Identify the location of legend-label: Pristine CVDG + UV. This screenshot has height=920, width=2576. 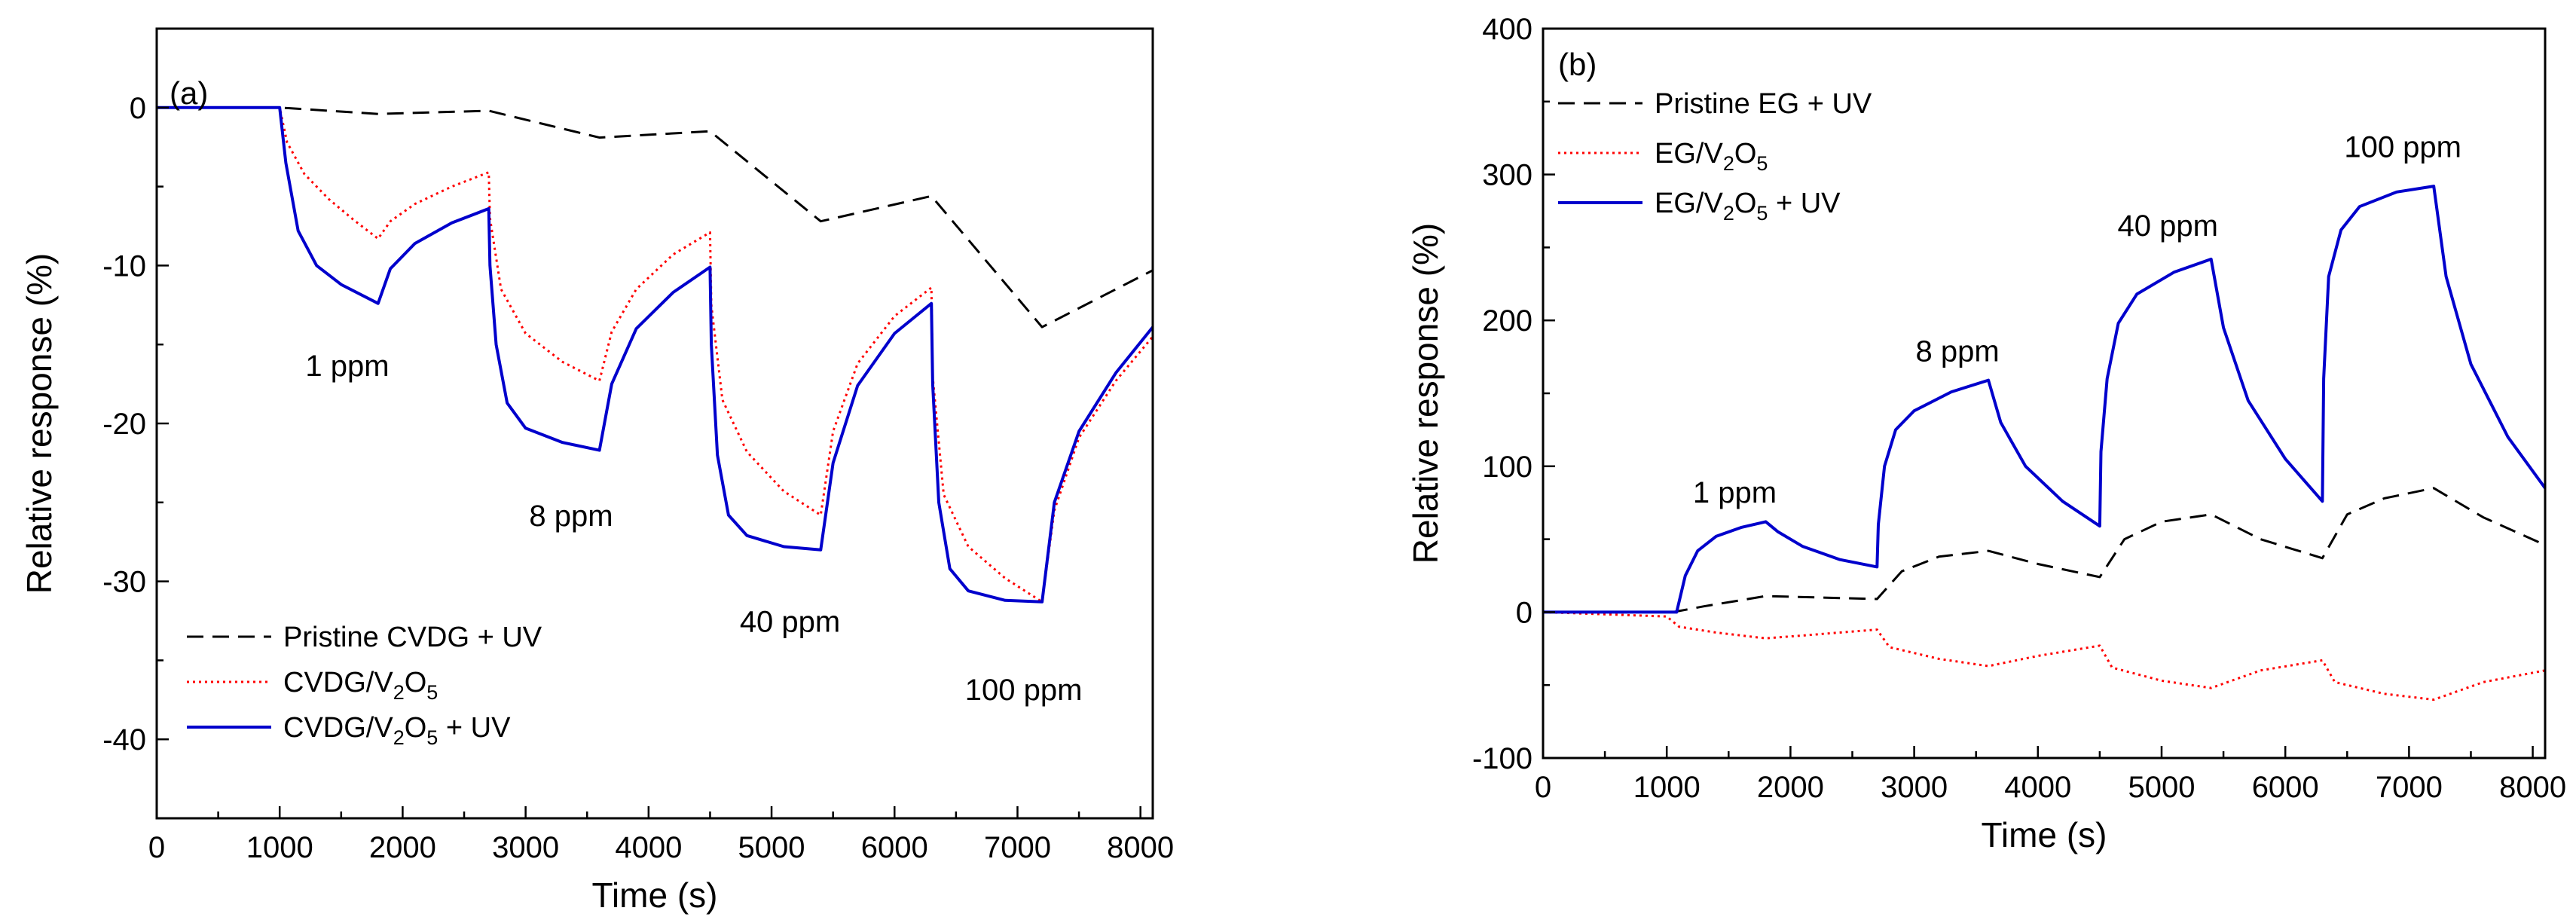
(412, 637).